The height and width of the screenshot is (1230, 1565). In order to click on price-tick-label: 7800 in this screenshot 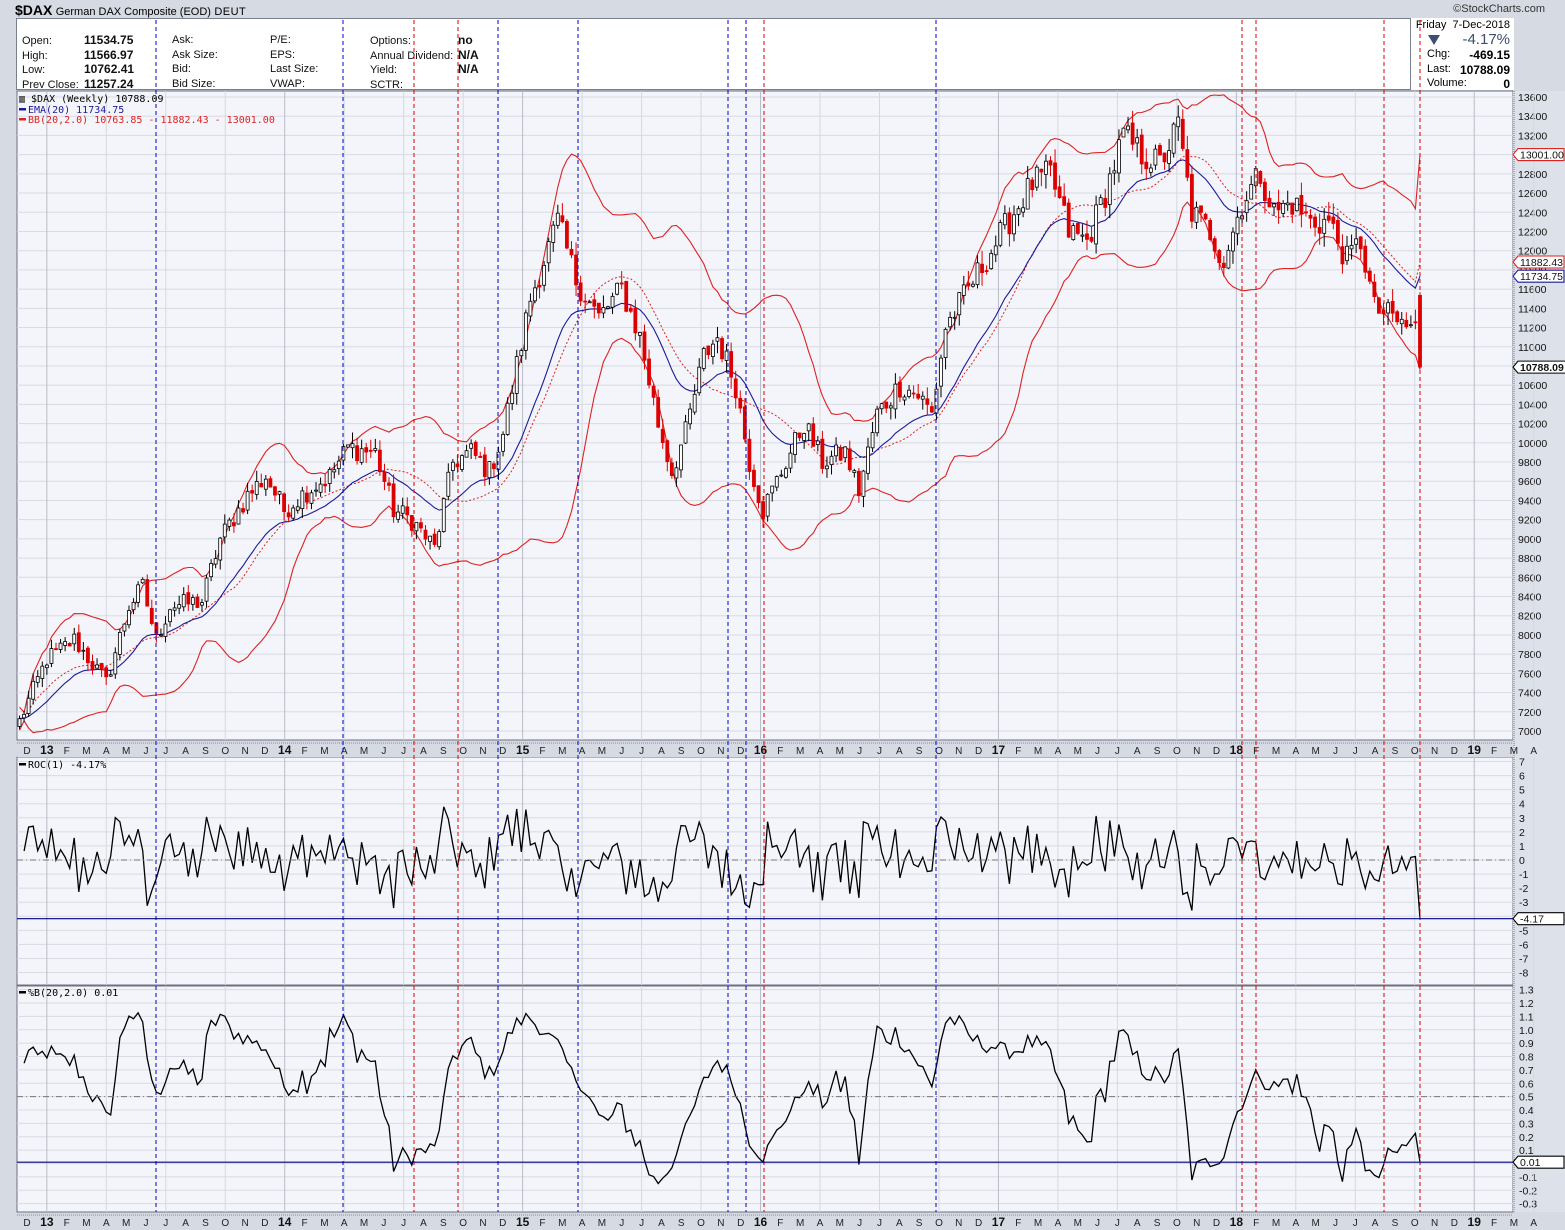, I will do `click(1530, 655)`.